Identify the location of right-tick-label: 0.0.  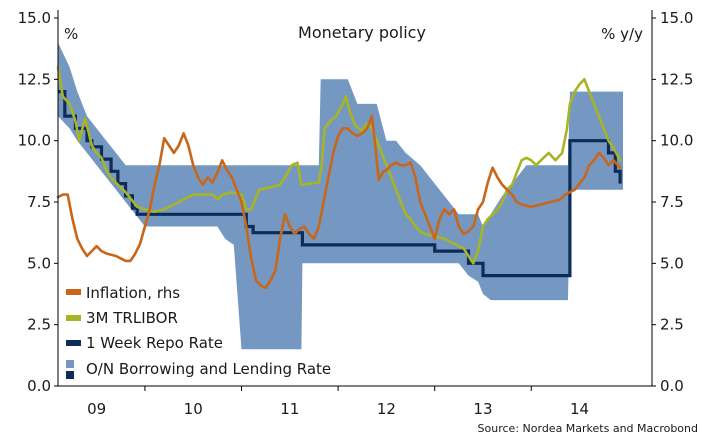
(672, 386).